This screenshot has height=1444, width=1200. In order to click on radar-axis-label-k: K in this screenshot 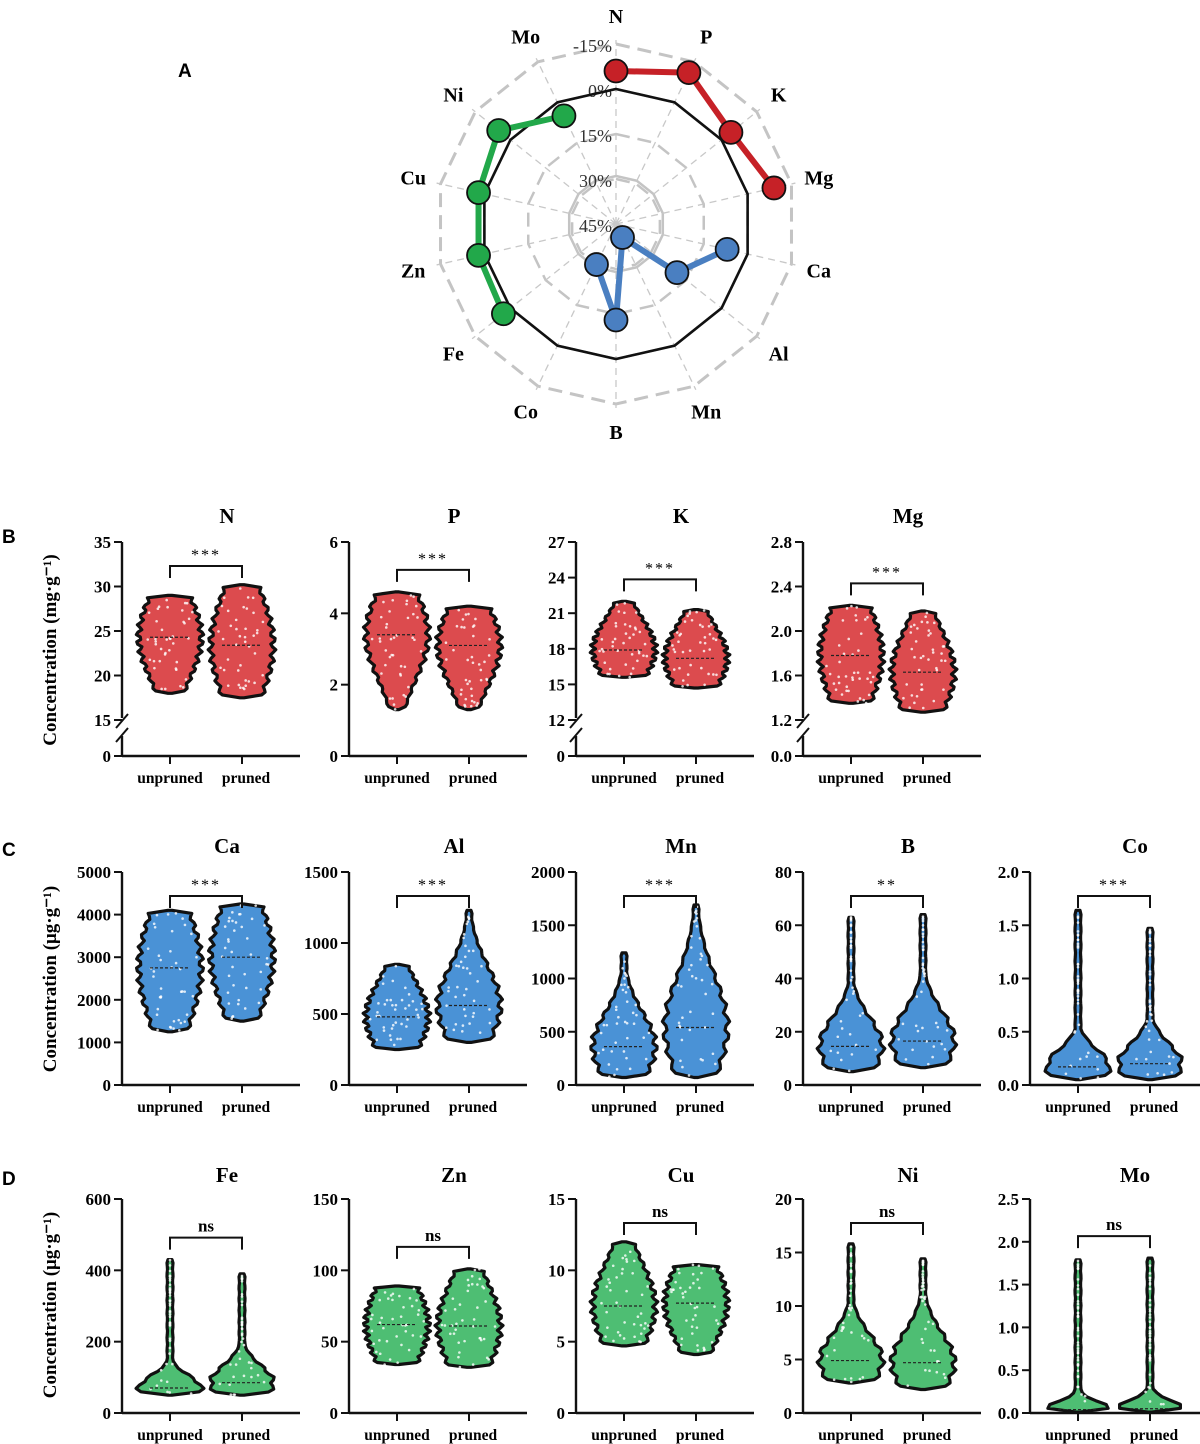, I will do `click(779, 95)`.